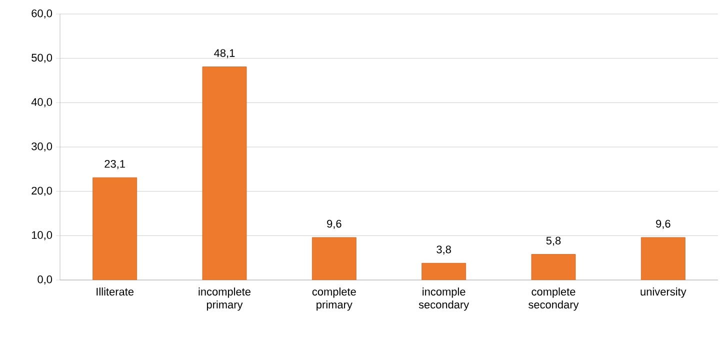 This screenshot has width=721, height=344. I want to click on y-tick-label: 60,0, so click(42, 14).